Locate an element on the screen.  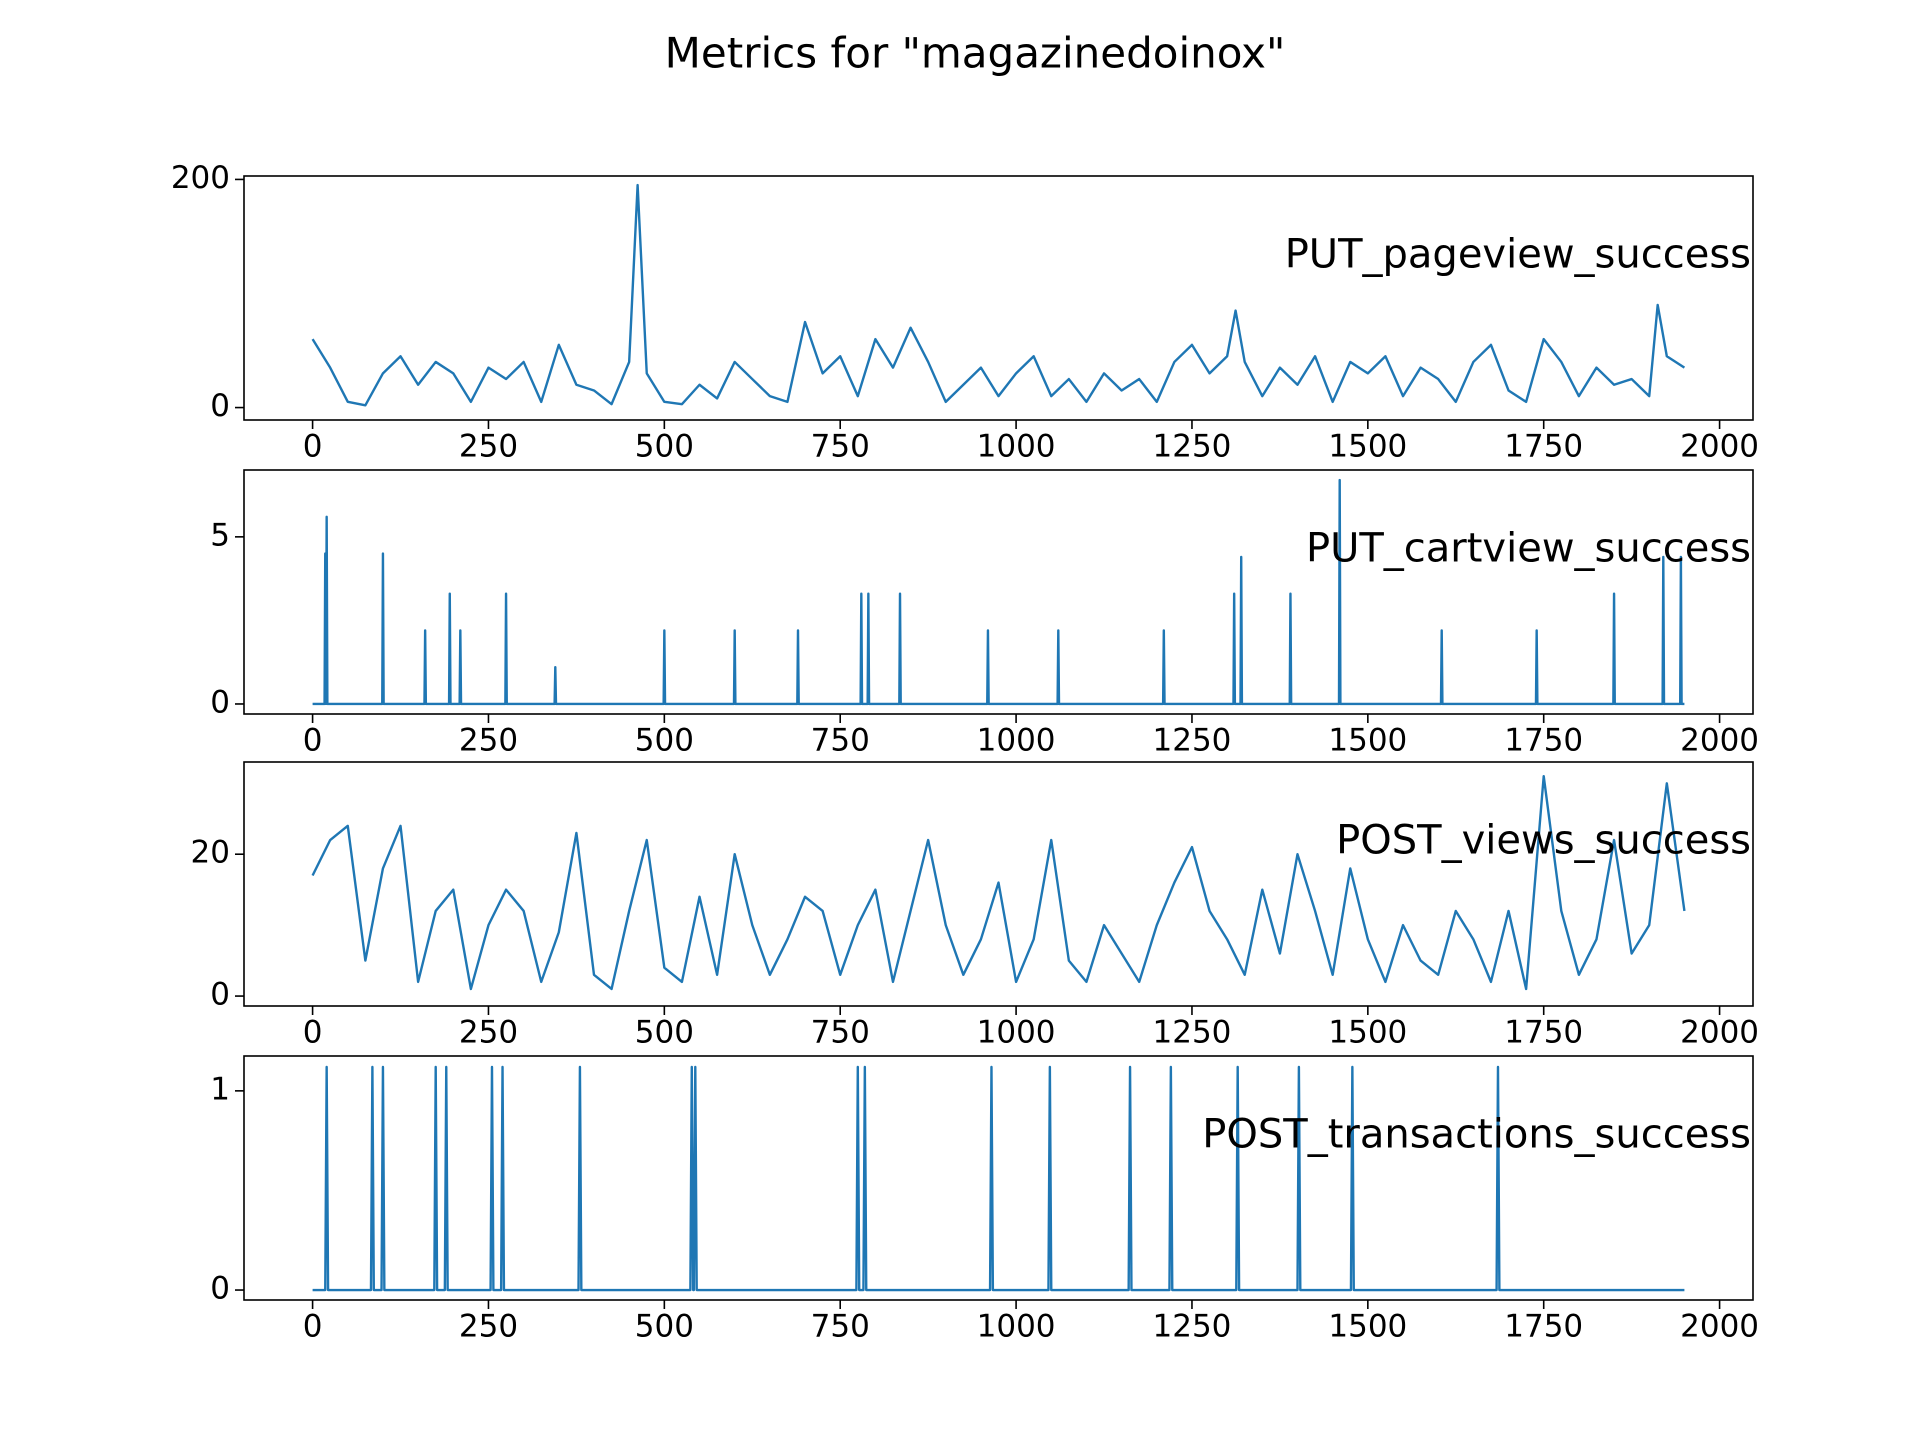
y-tick-label: 5 is located at coordinates (220, 535).